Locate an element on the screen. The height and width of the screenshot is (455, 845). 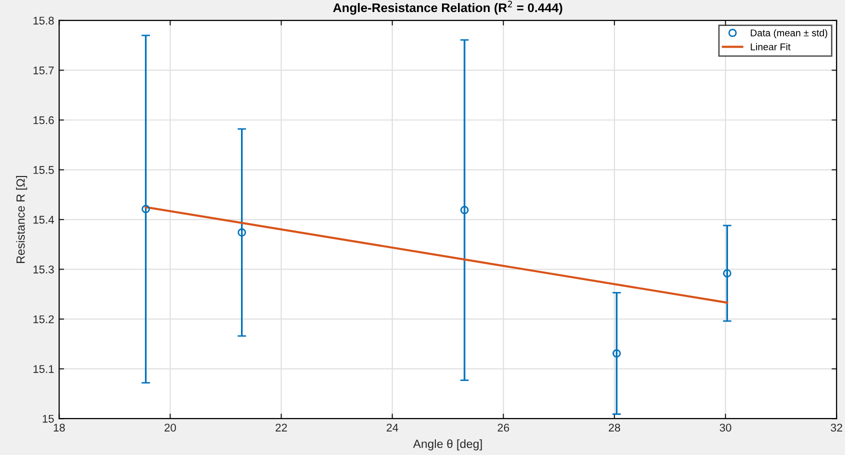
y-tick-label: 15.3 is located at coordinates (44, 270).